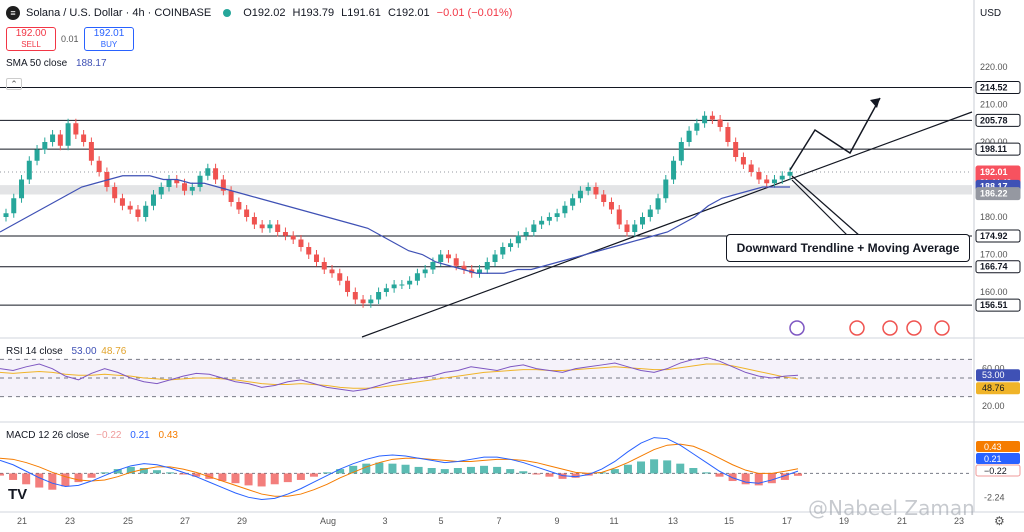  I want to click on macd-signal-badge-text: 0.43, so click(993, 447).